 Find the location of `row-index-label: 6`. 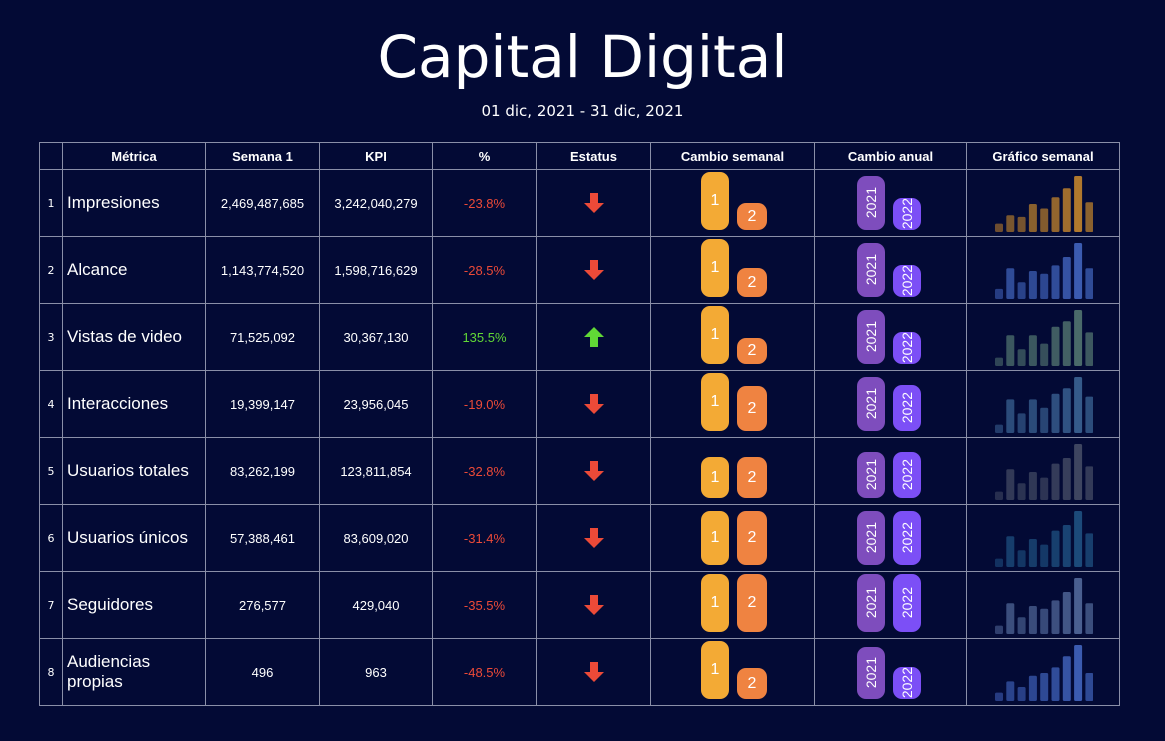

row-index-label: 6 is located at coordinates (51, 538).